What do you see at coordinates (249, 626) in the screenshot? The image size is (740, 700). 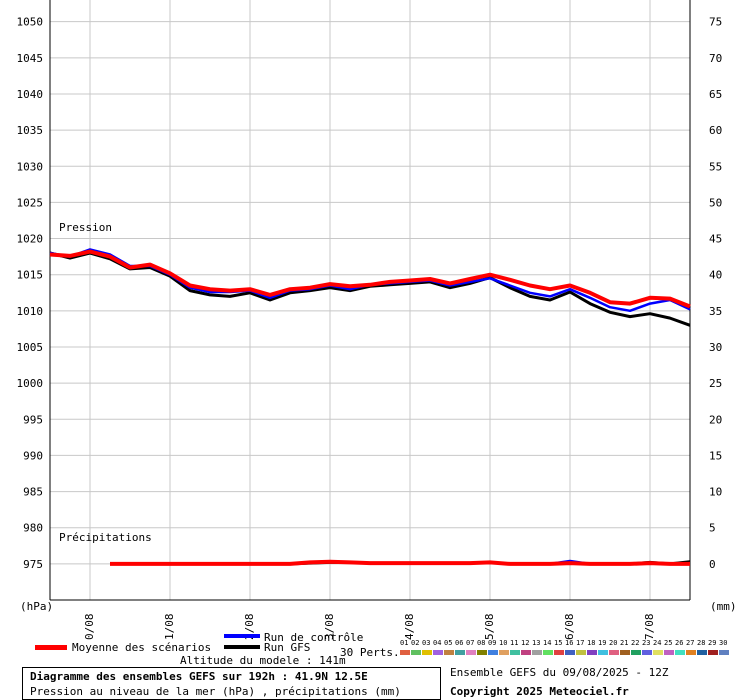 I see `date-tick-label: 12/08` at bounding box center [249, 626].